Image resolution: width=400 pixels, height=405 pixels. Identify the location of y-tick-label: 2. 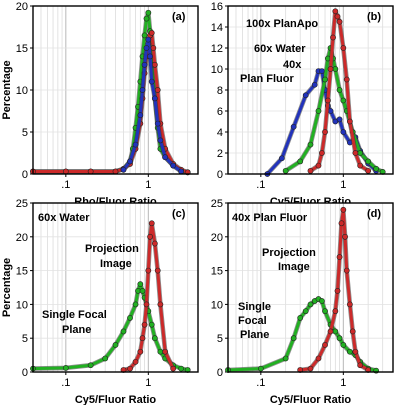
(220, 154).